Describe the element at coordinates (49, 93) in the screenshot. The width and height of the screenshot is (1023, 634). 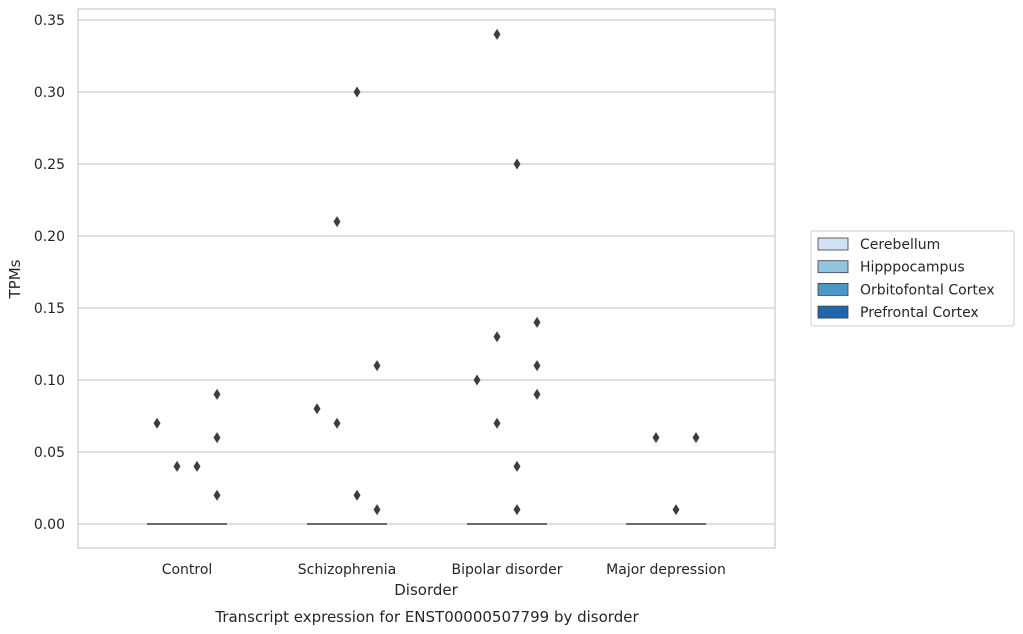
I see `y-tick-label: 0.30` at that location.